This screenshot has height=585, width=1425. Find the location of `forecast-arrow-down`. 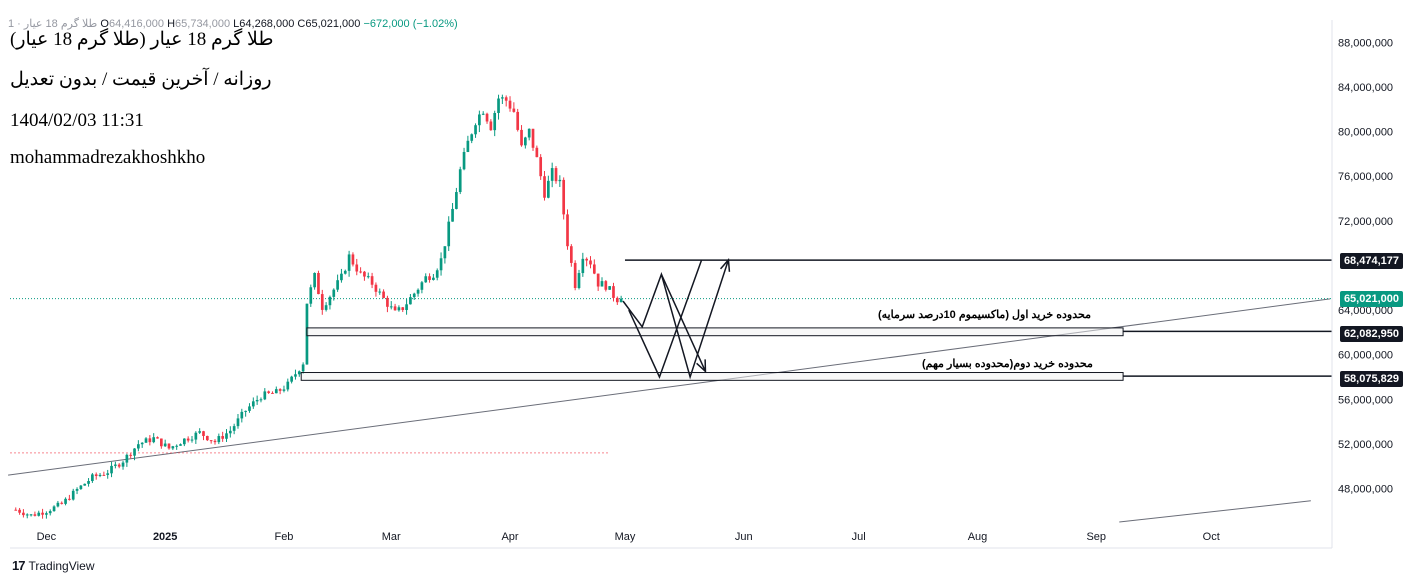

forecast-arrow-down is located at coordinates (701, 366).